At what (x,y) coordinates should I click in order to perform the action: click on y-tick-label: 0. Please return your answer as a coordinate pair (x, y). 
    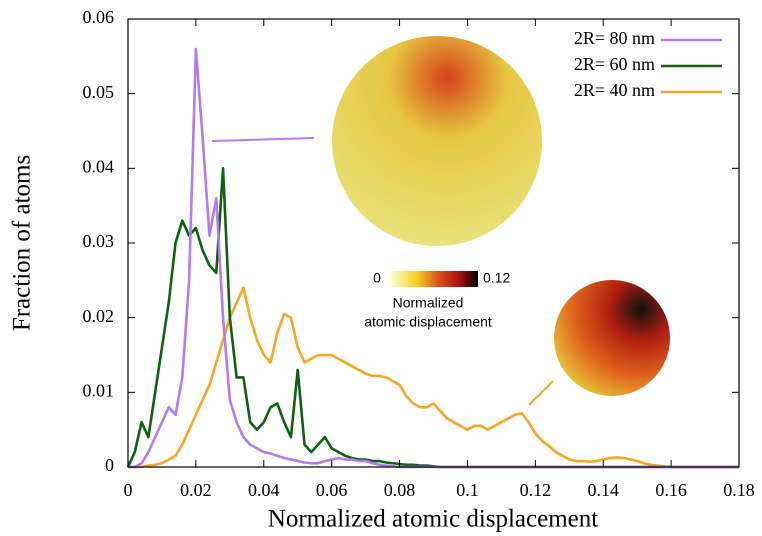
    Looking at the image, I should click on (109, 465).